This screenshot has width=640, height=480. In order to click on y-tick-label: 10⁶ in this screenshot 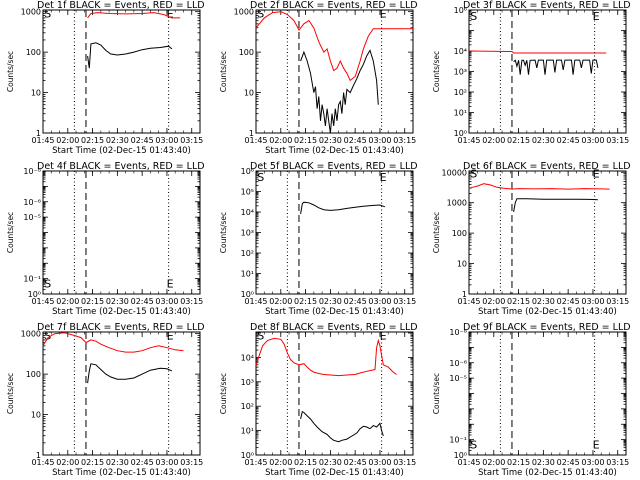, I will do `click(247, 171)`.